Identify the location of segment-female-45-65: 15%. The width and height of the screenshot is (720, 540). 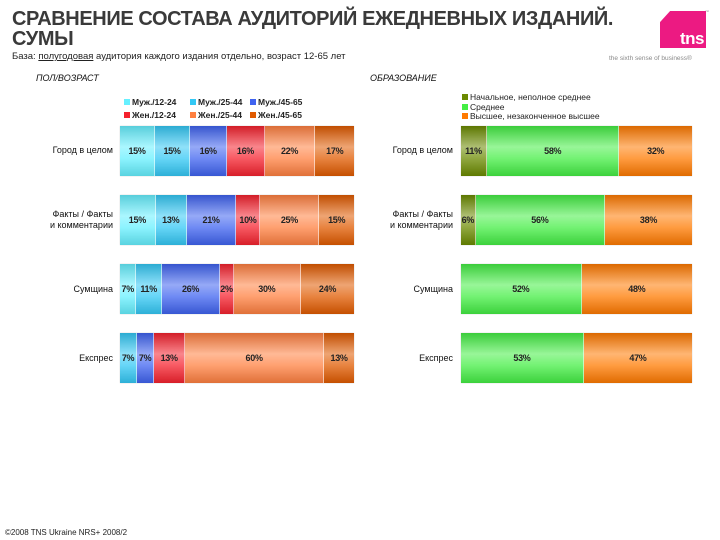
(337, 220).